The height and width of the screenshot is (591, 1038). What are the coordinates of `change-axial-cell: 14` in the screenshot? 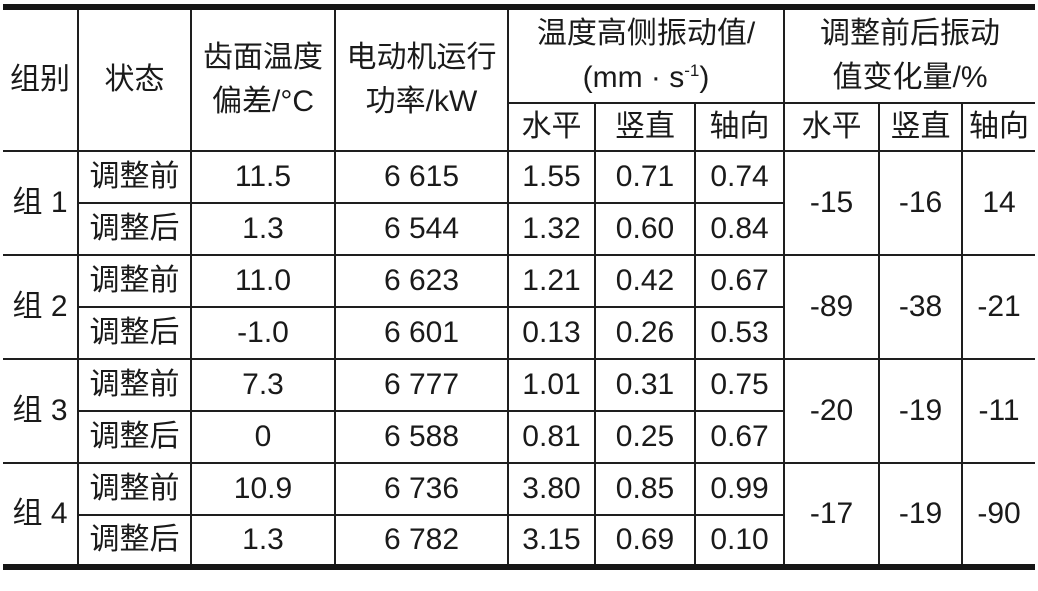 It's located at (998, 203).